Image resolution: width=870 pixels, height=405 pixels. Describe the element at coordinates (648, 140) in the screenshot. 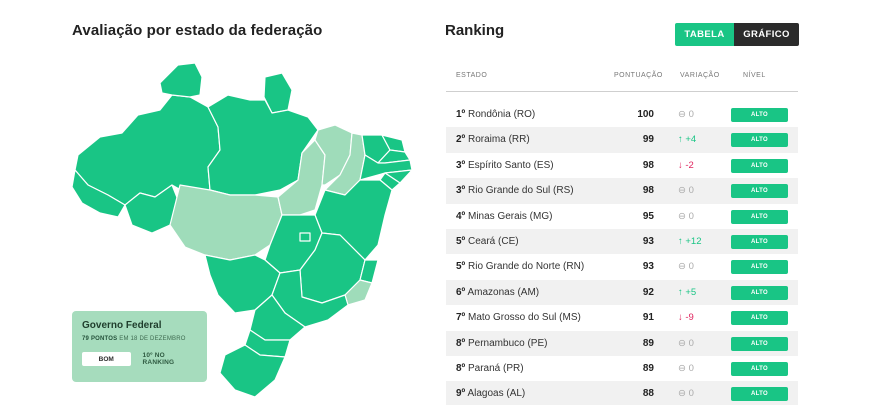

I see `row-score: 99` at that location.